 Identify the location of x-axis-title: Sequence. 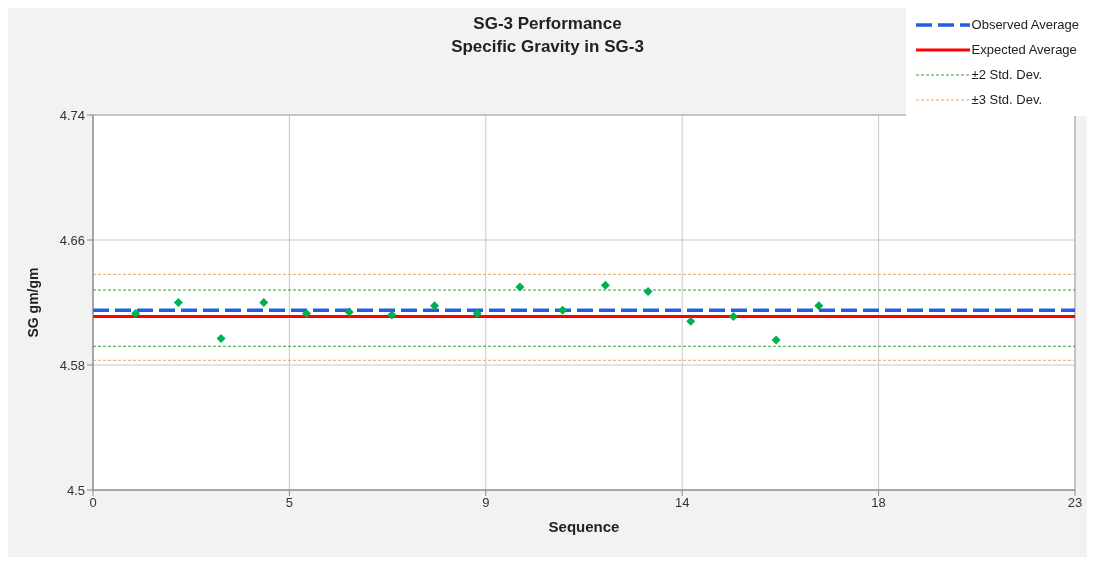
(584, 526).